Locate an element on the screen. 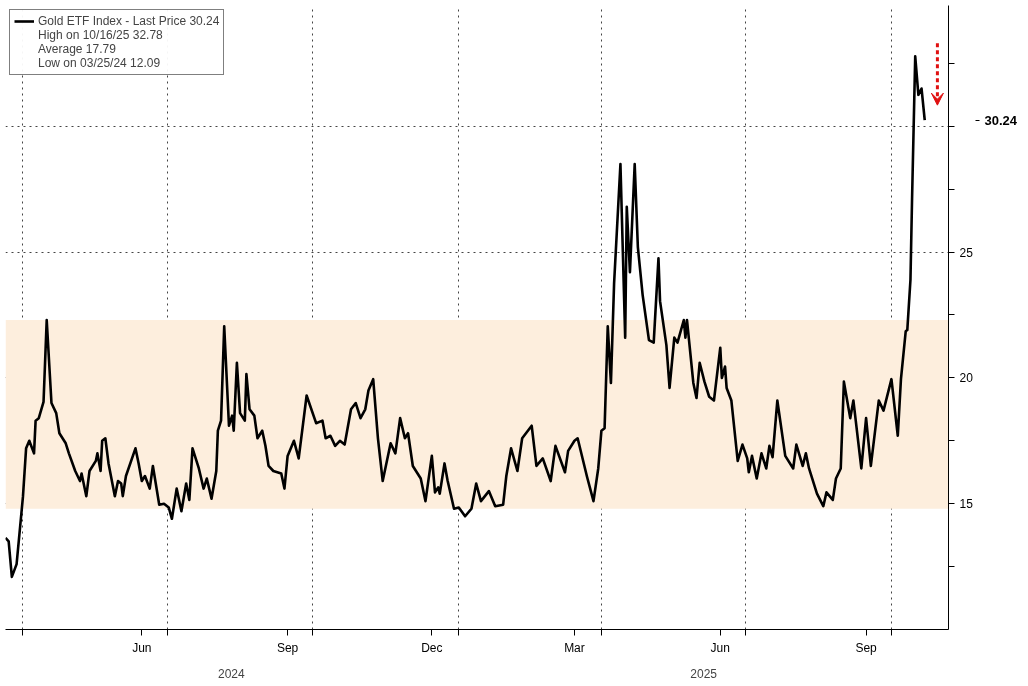 The width and height of the screenshot is (1028, 686). y-tick-label: 20 is located at coordinates (966, 378).